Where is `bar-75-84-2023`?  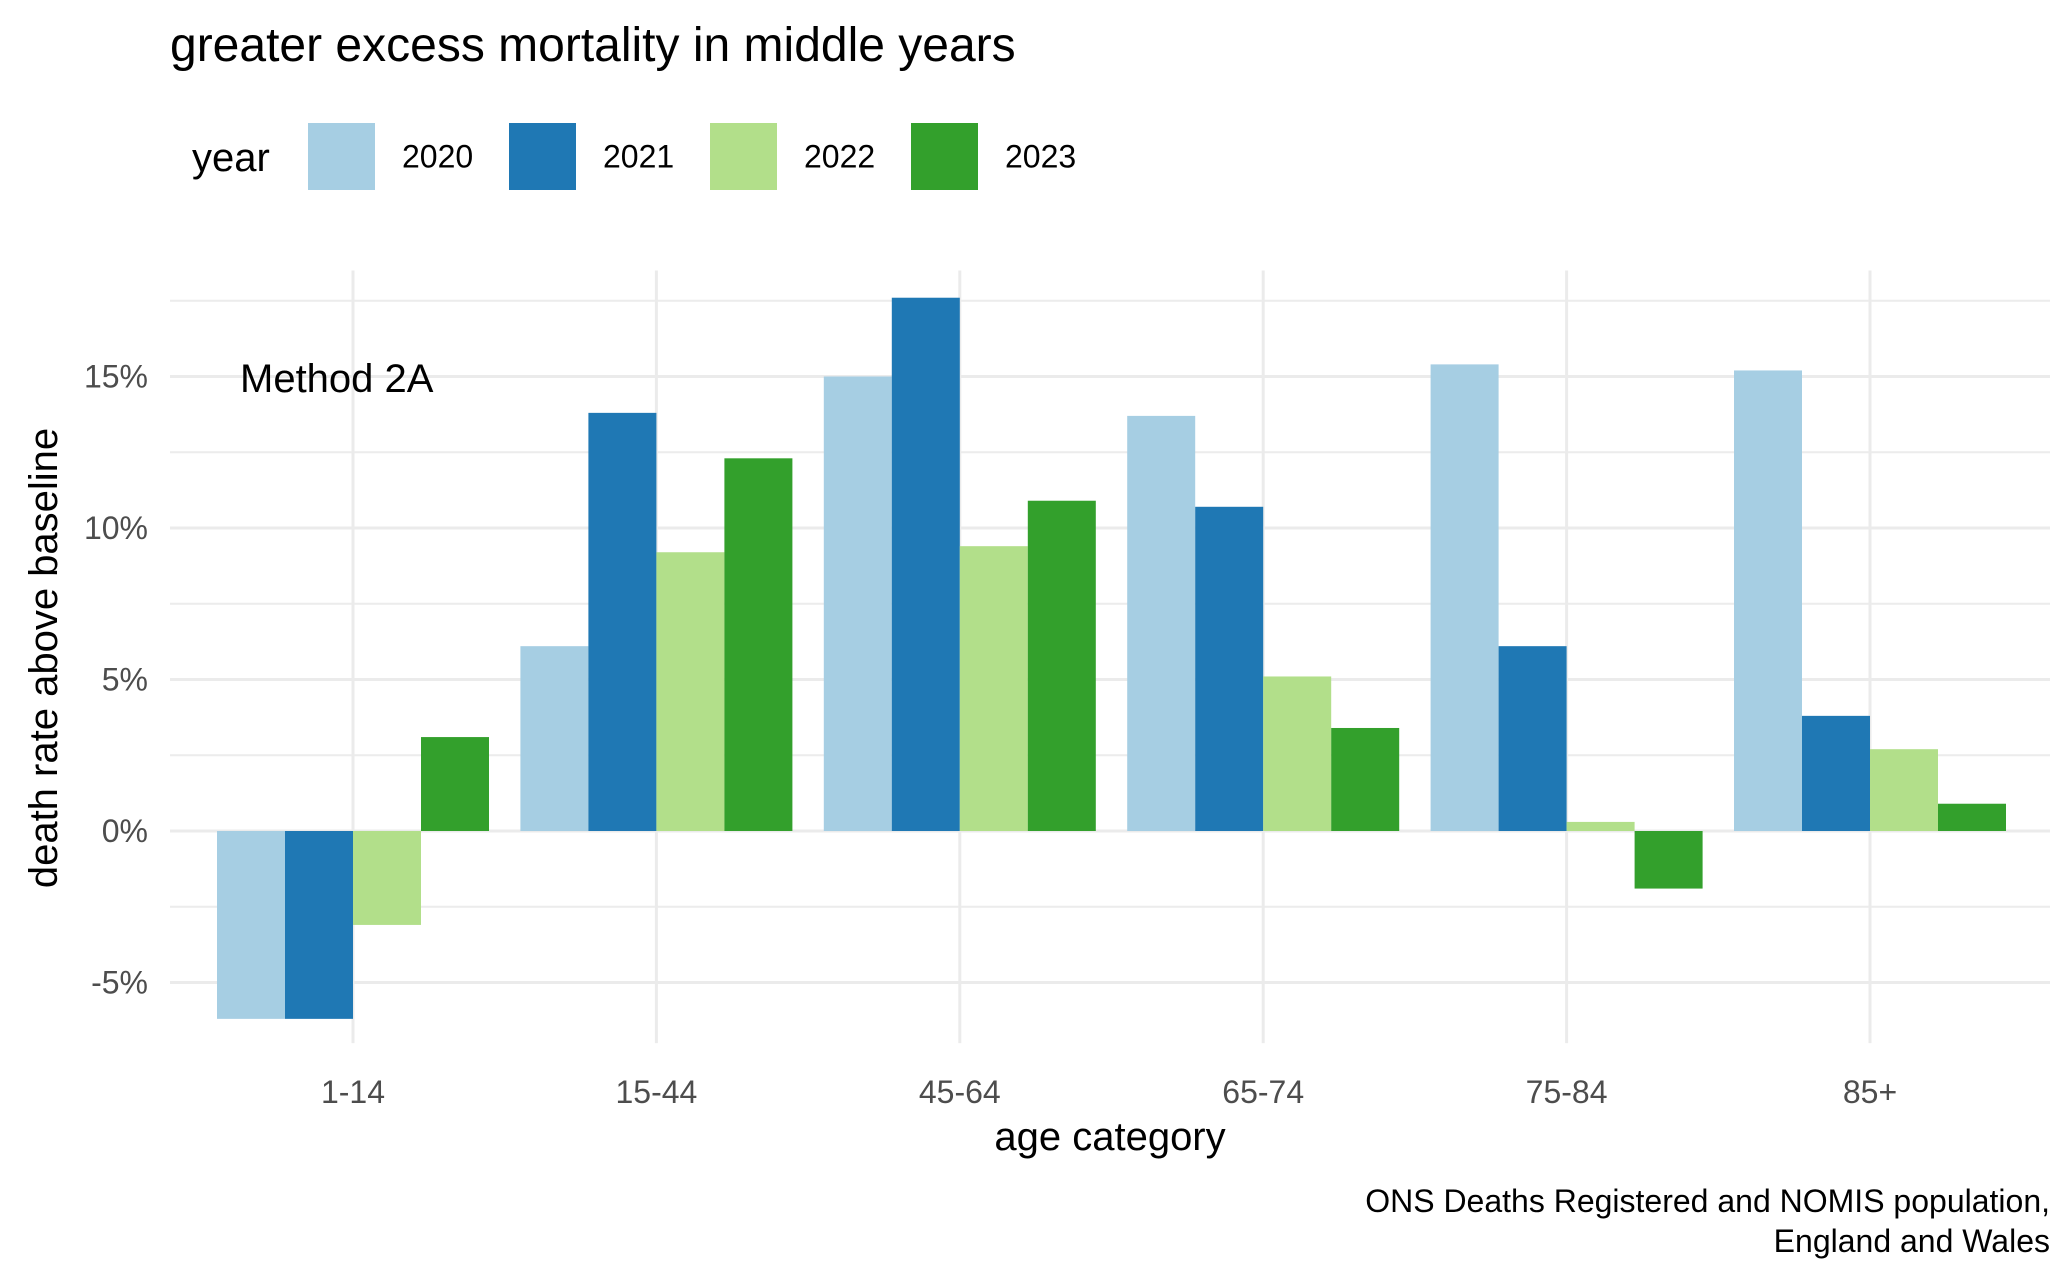
bar-75-84-2023 is located at coordinates (1668, 860).